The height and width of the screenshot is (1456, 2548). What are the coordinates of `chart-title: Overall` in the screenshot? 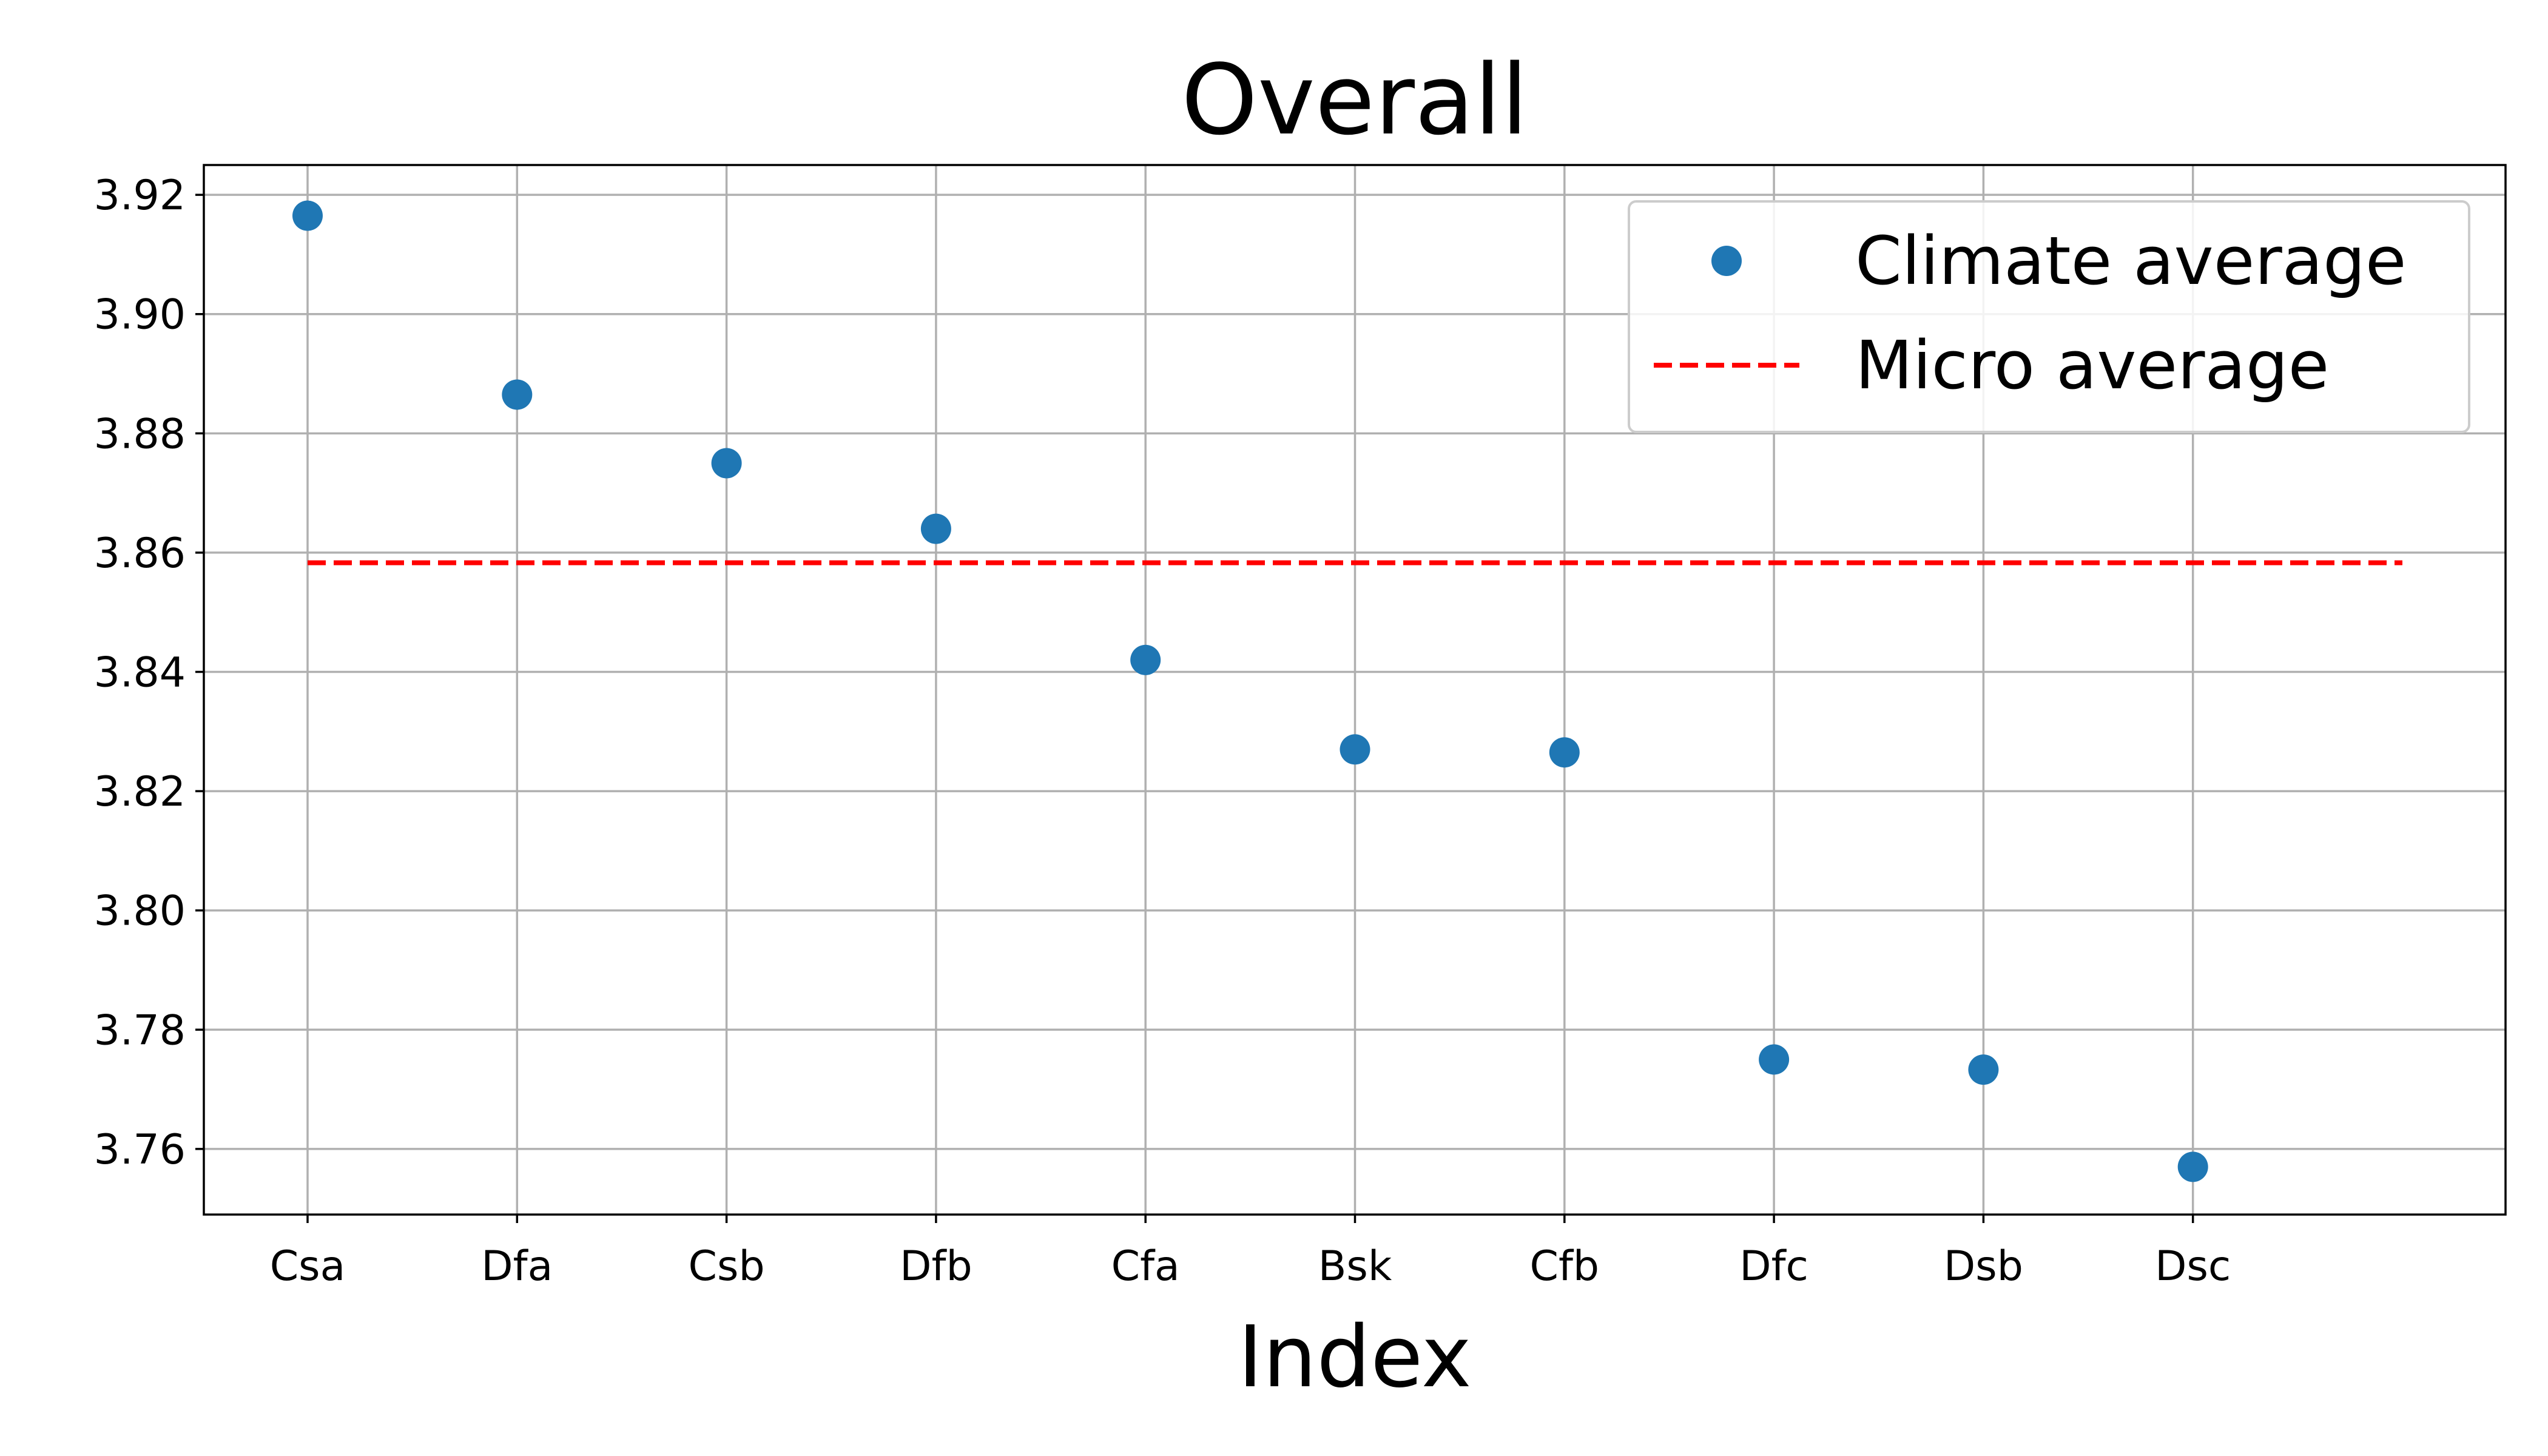 It's located at (1354, 100).